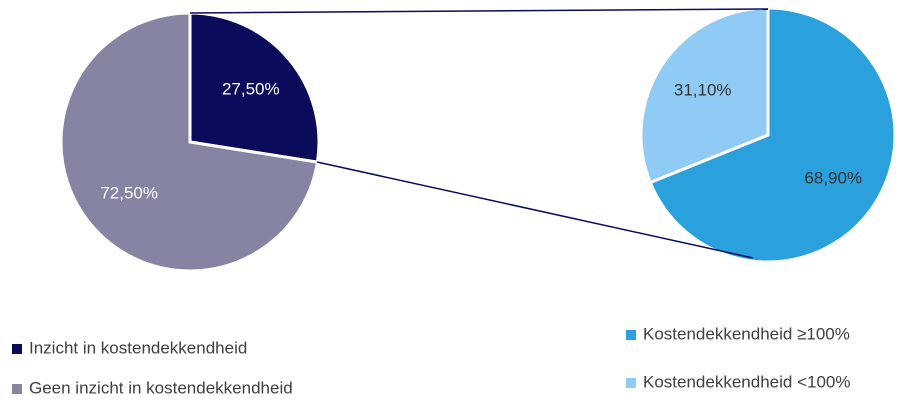 This screenshot has height=403, width=918. I want to click on legend-label: Inzicht in kostendekkendheid, so click(138, 347).